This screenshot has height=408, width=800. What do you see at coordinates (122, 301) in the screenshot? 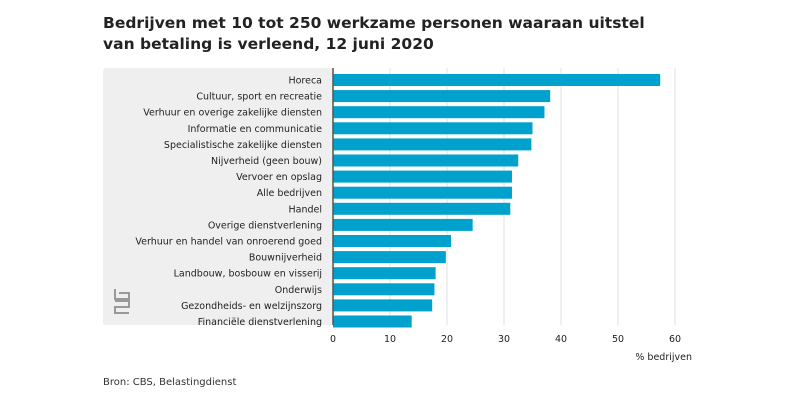
I see `cbs-logo-icon` at bounding box center [122, 301].